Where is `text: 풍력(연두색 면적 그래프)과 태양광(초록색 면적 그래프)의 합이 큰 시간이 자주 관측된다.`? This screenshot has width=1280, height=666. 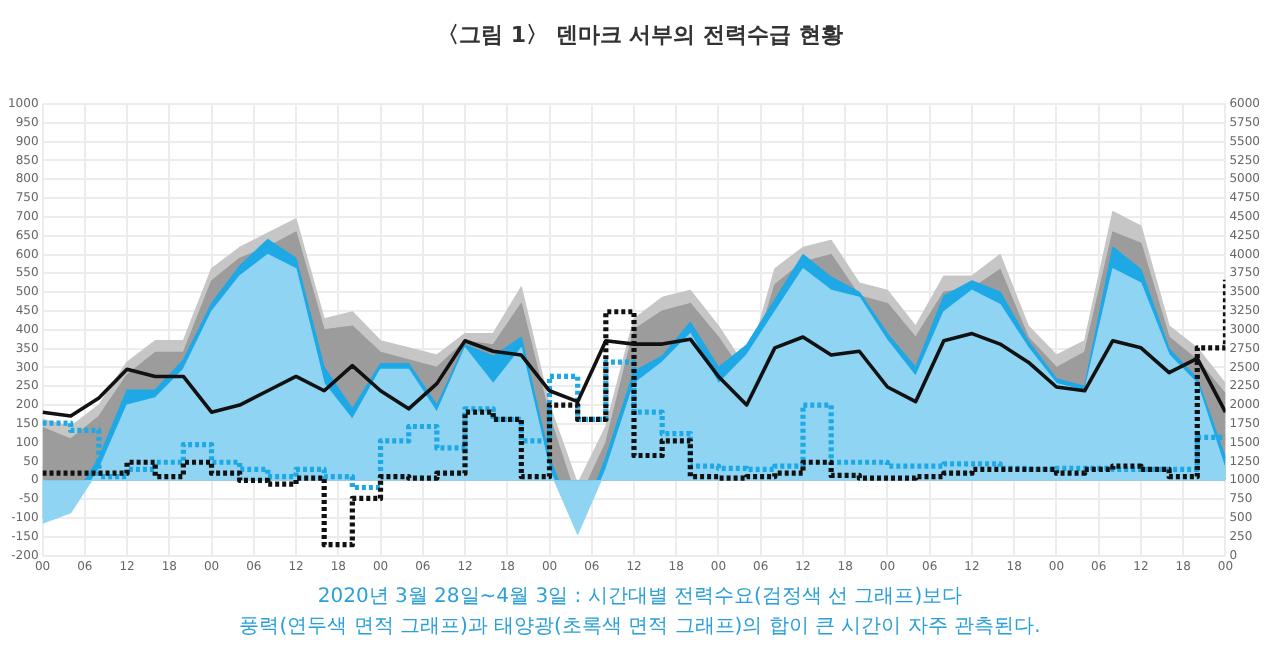
text: 풍력(연두색 면적 그래프)과 태양광(초록색 면적 그래프)의 합이 큰 시간이 자주 관측된다. is located at coordinates (640, 628).